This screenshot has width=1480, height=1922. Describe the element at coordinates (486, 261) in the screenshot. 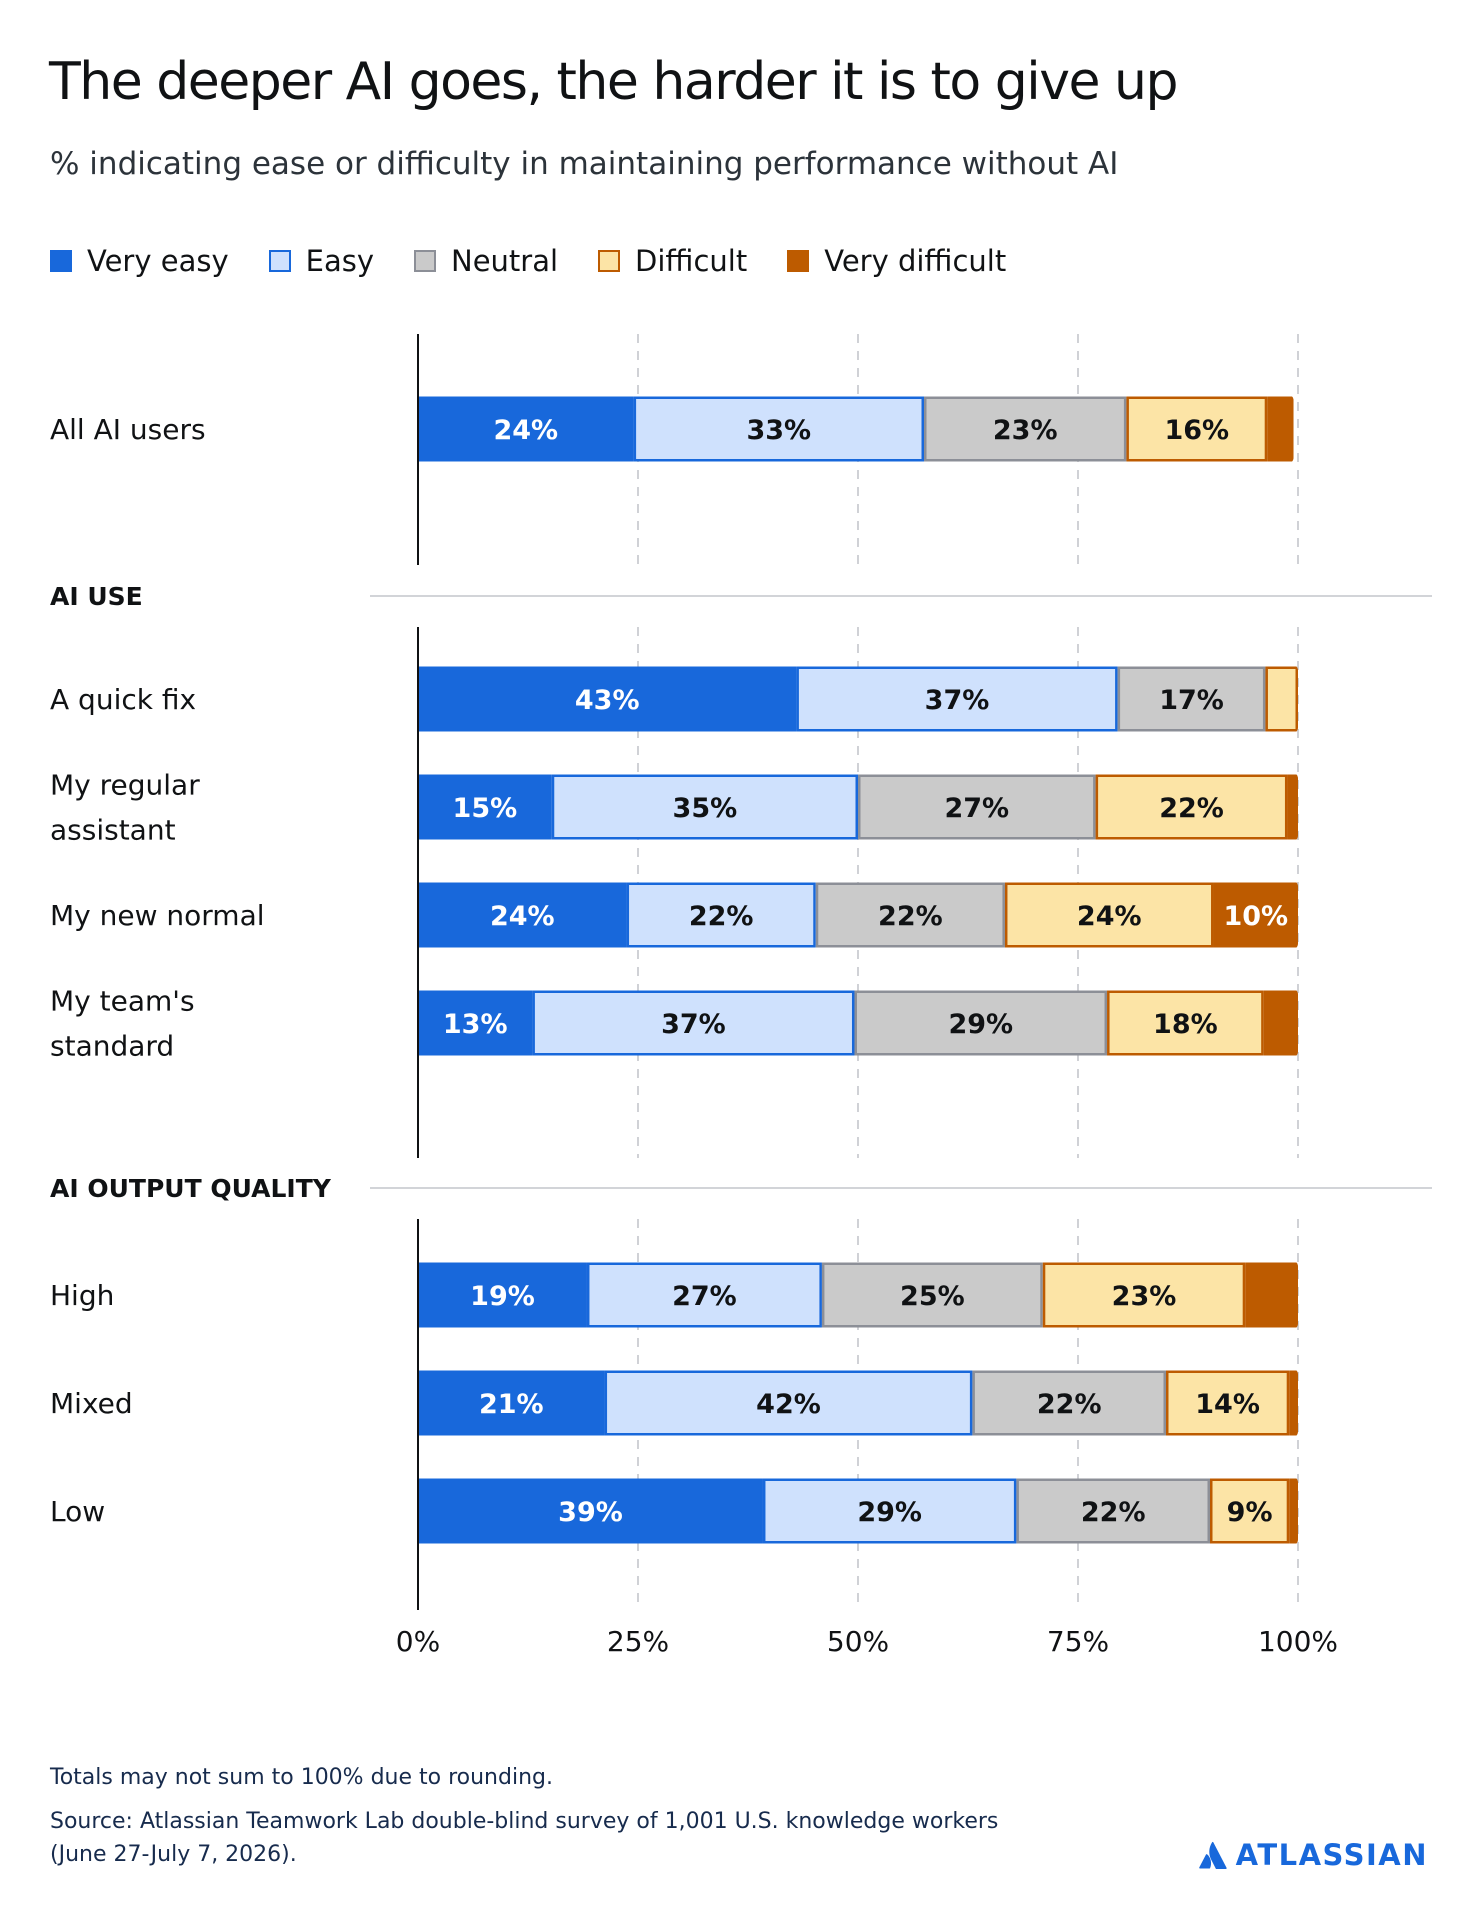

I see `legend-item: Neutral` at that location.